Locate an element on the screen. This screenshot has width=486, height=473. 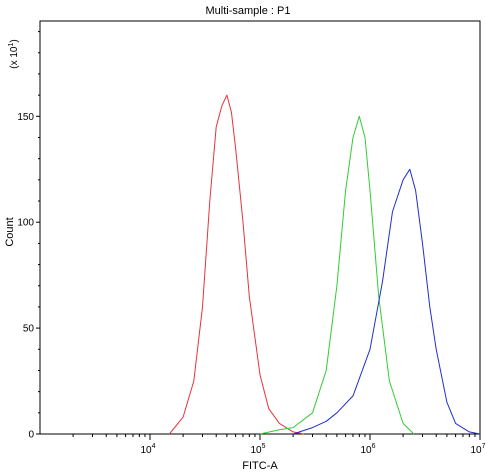
x-tick-label-0: 10⁴ is located at coordinates (147, 449).